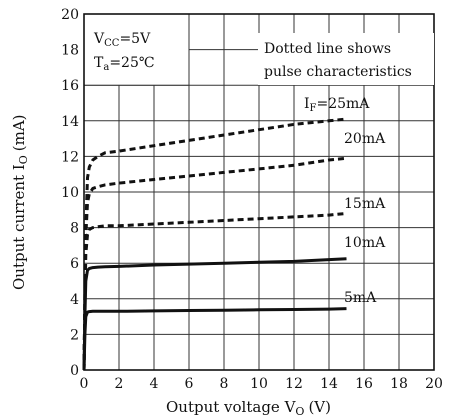  Describe the element at coordinates (327, 49) in the screenshot. I see `note-line-1: Dotted line shows` at that location.